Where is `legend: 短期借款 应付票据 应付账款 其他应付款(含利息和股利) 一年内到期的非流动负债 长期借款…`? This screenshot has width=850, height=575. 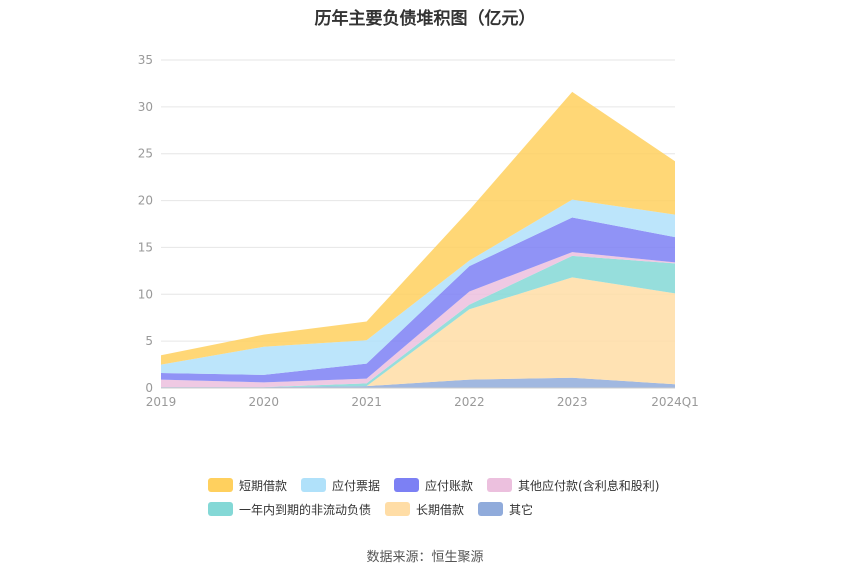
legend: 短期借款 应付票据 应付账款 其他应付款(含利息和股利) 一年内到期的非流动负债 长期借款… is located at coordinates (468, 497).